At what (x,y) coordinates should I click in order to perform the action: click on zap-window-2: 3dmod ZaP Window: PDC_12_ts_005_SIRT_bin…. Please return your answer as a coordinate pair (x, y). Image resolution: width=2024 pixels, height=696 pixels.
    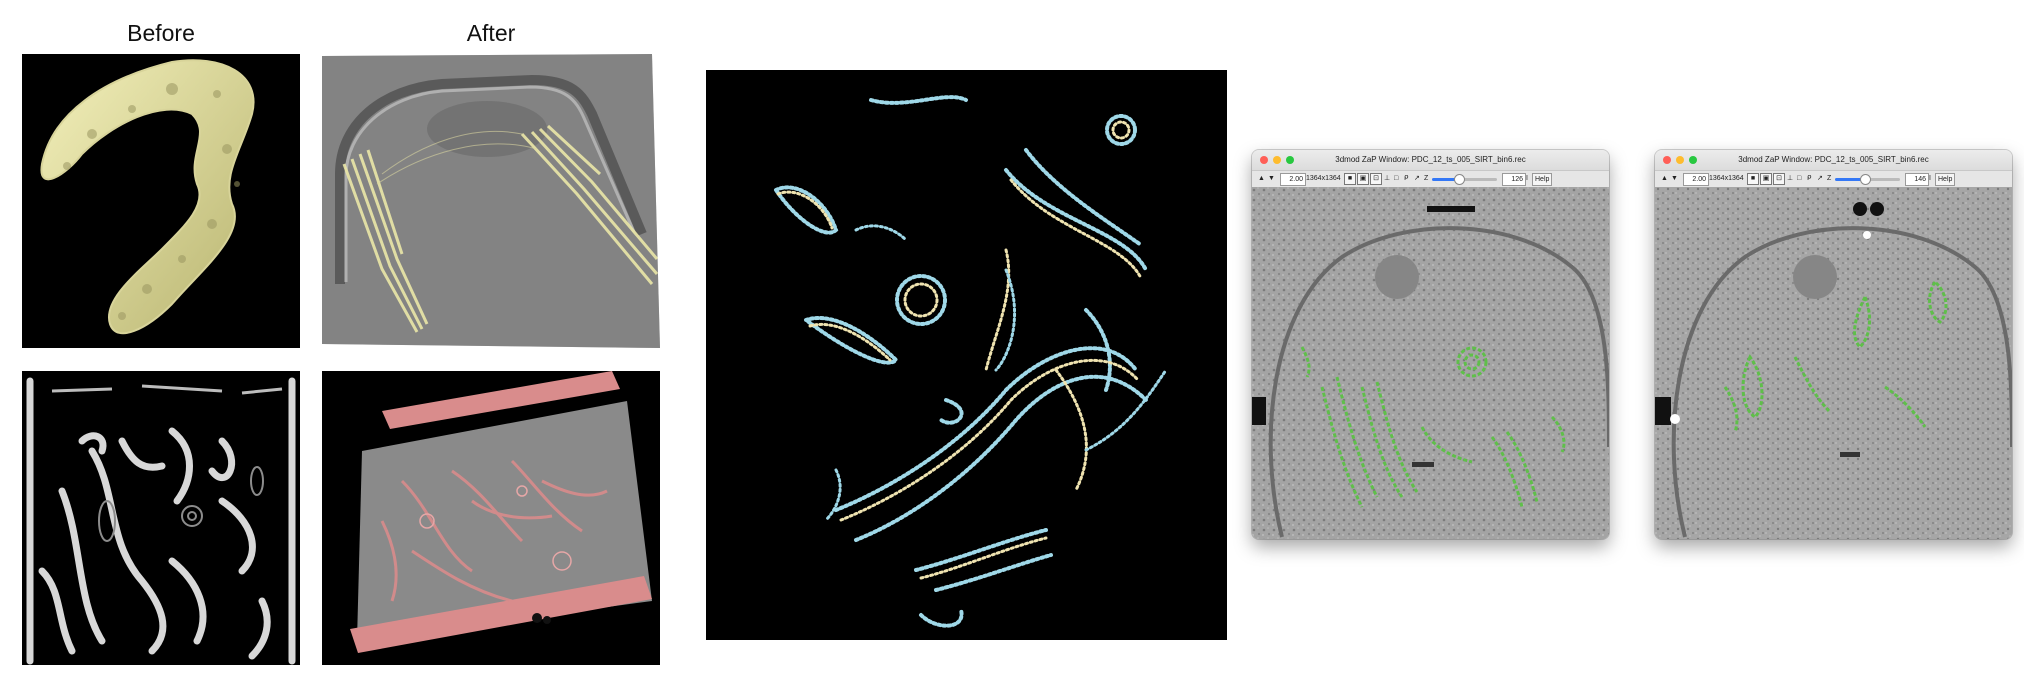
    Looking at the image, I should click on (1833, 344).